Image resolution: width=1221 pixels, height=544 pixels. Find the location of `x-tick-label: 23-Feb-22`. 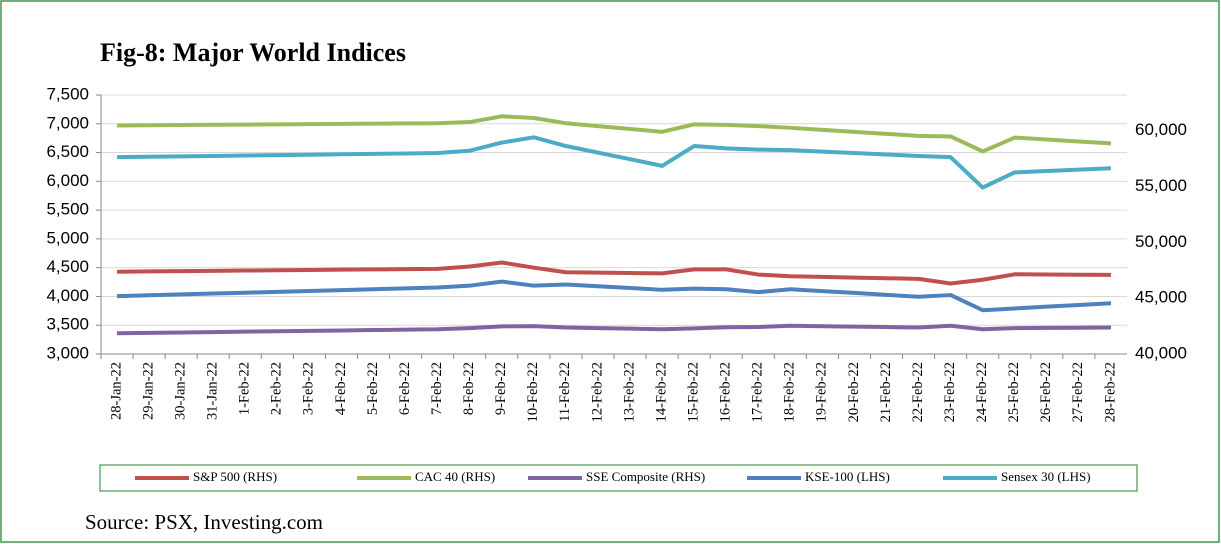

x-tick-label: 23-Feb-22 is located at coordinates (950, 392).